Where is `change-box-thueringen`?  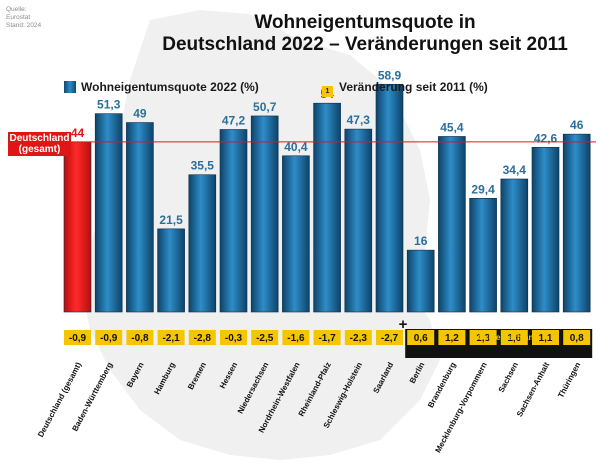
change-box-thueringen is located at coordinates (577, 337).